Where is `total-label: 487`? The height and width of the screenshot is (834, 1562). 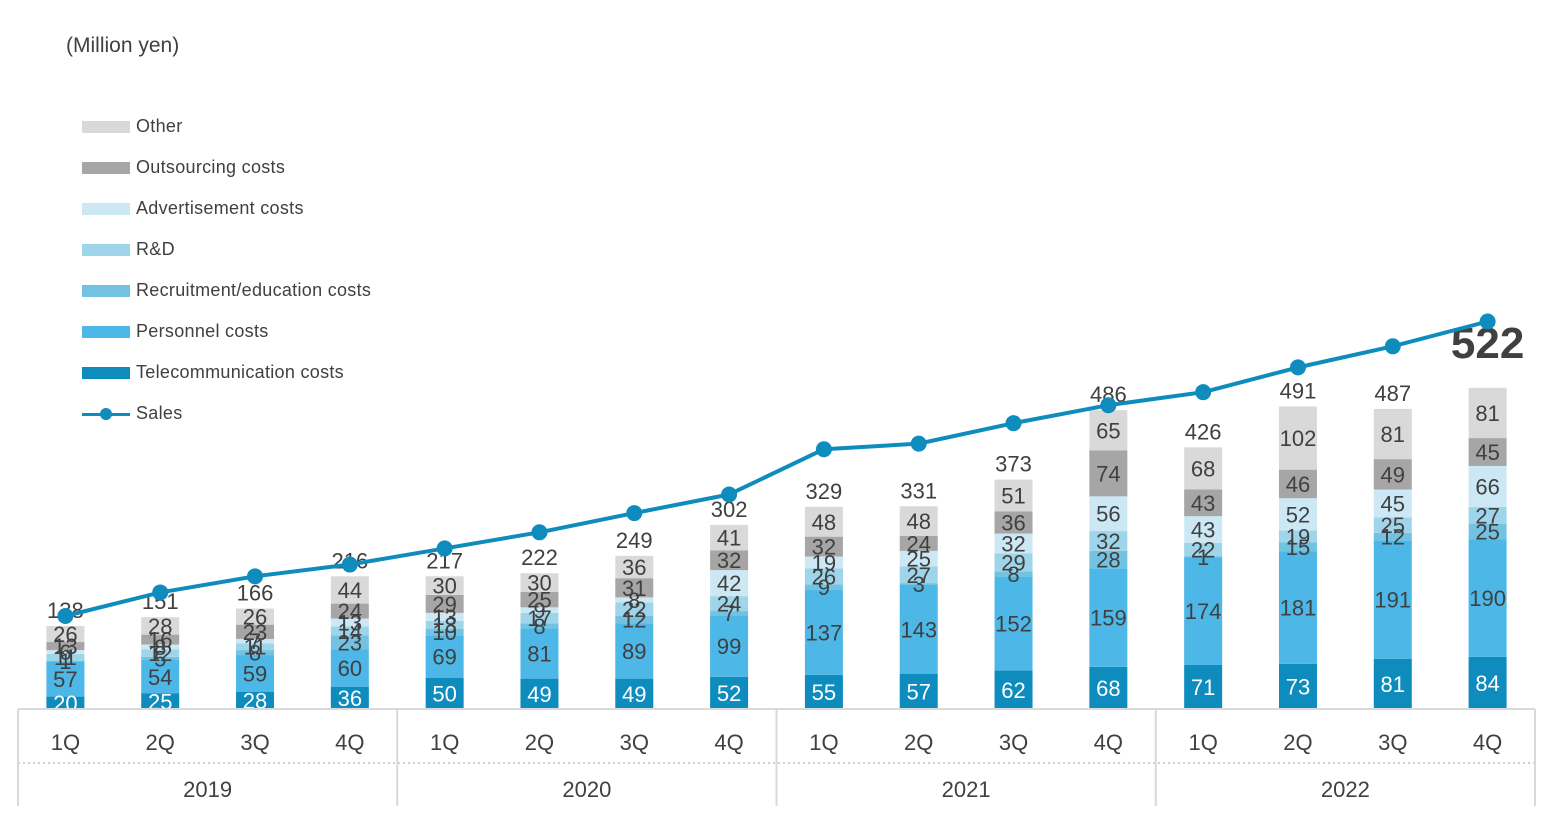 total-label: 487 is located at coordinates (1392, 393).